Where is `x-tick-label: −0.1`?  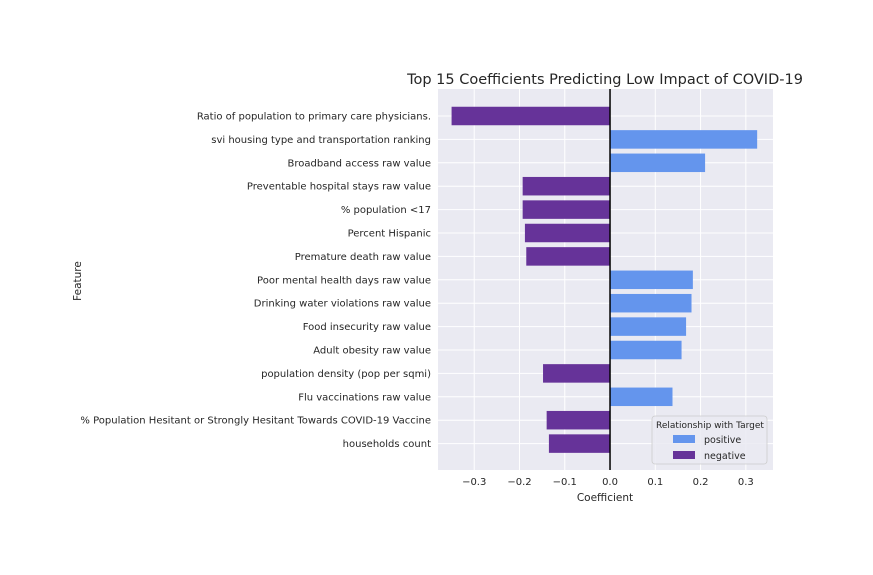
x-tick-label: −0.1 is located at coordinates (565, 482).